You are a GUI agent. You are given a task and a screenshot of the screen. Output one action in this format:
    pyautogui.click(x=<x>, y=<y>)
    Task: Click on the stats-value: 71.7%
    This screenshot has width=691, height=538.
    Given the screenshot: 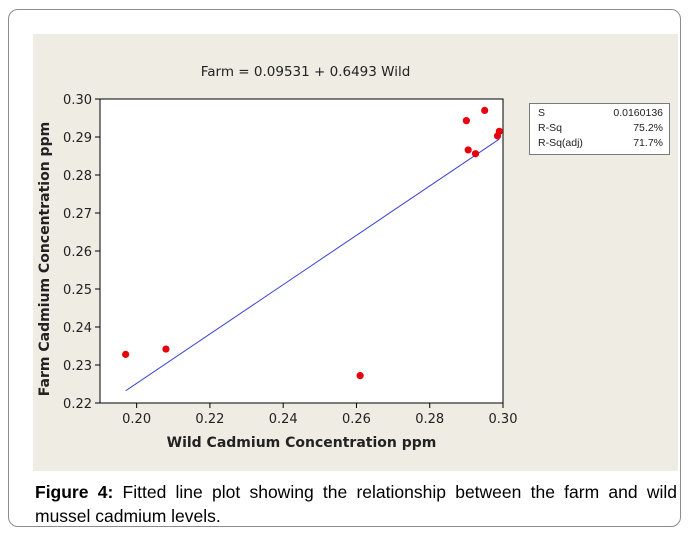 What is the action you would take?
    pyautogui.click(x=648, y=143)
    